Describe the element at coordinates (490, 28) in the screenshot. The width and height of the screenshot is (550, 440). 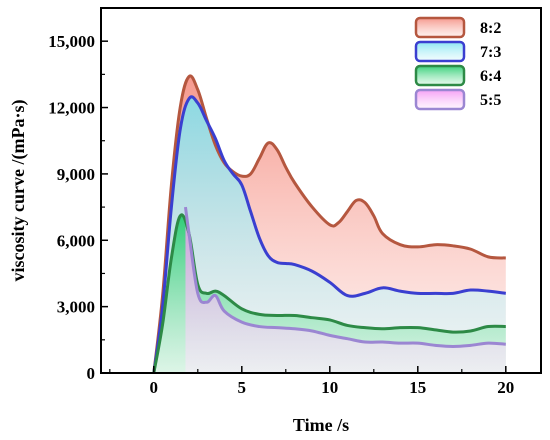
I see `legend-label: 8:2` at that location.